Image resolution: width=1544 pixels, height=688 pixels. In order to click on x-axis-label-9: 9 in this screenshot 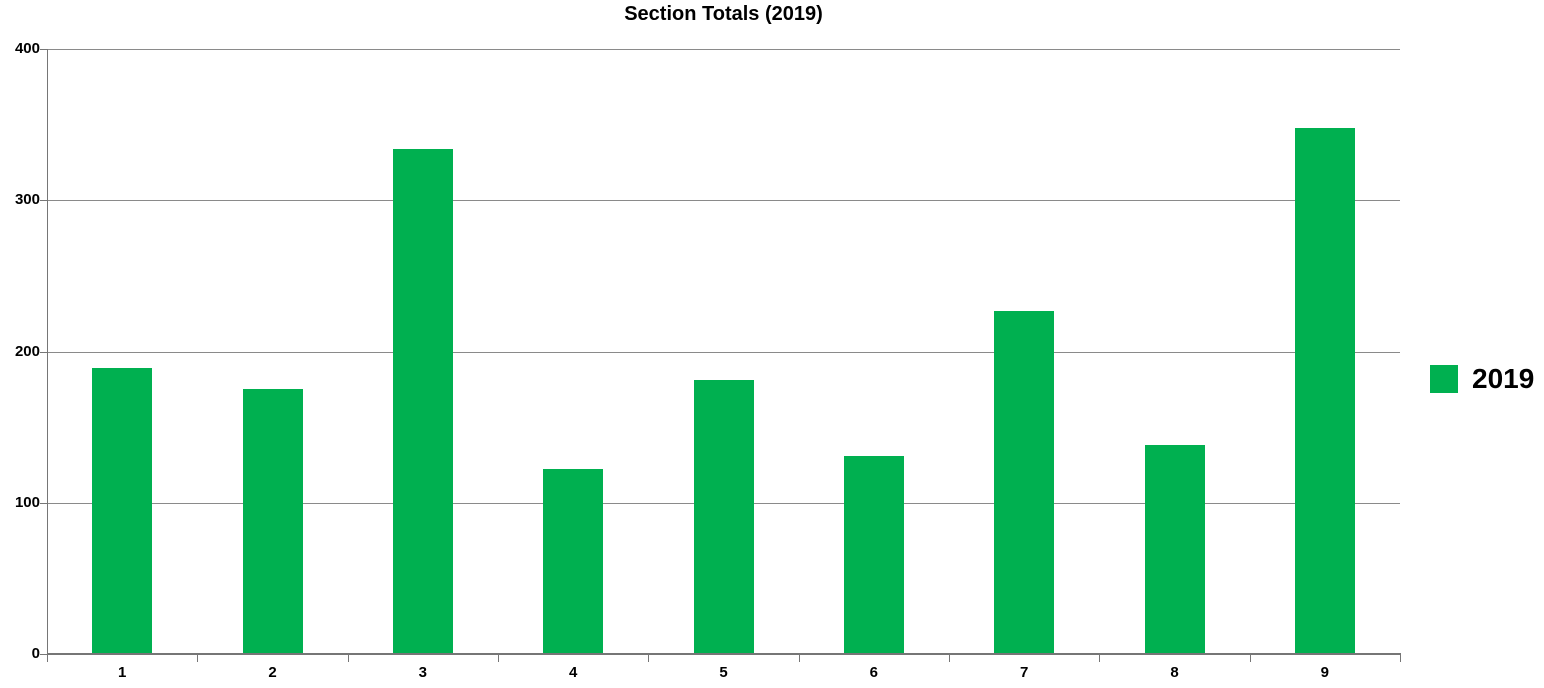, I will do `click(1324, 672)`.